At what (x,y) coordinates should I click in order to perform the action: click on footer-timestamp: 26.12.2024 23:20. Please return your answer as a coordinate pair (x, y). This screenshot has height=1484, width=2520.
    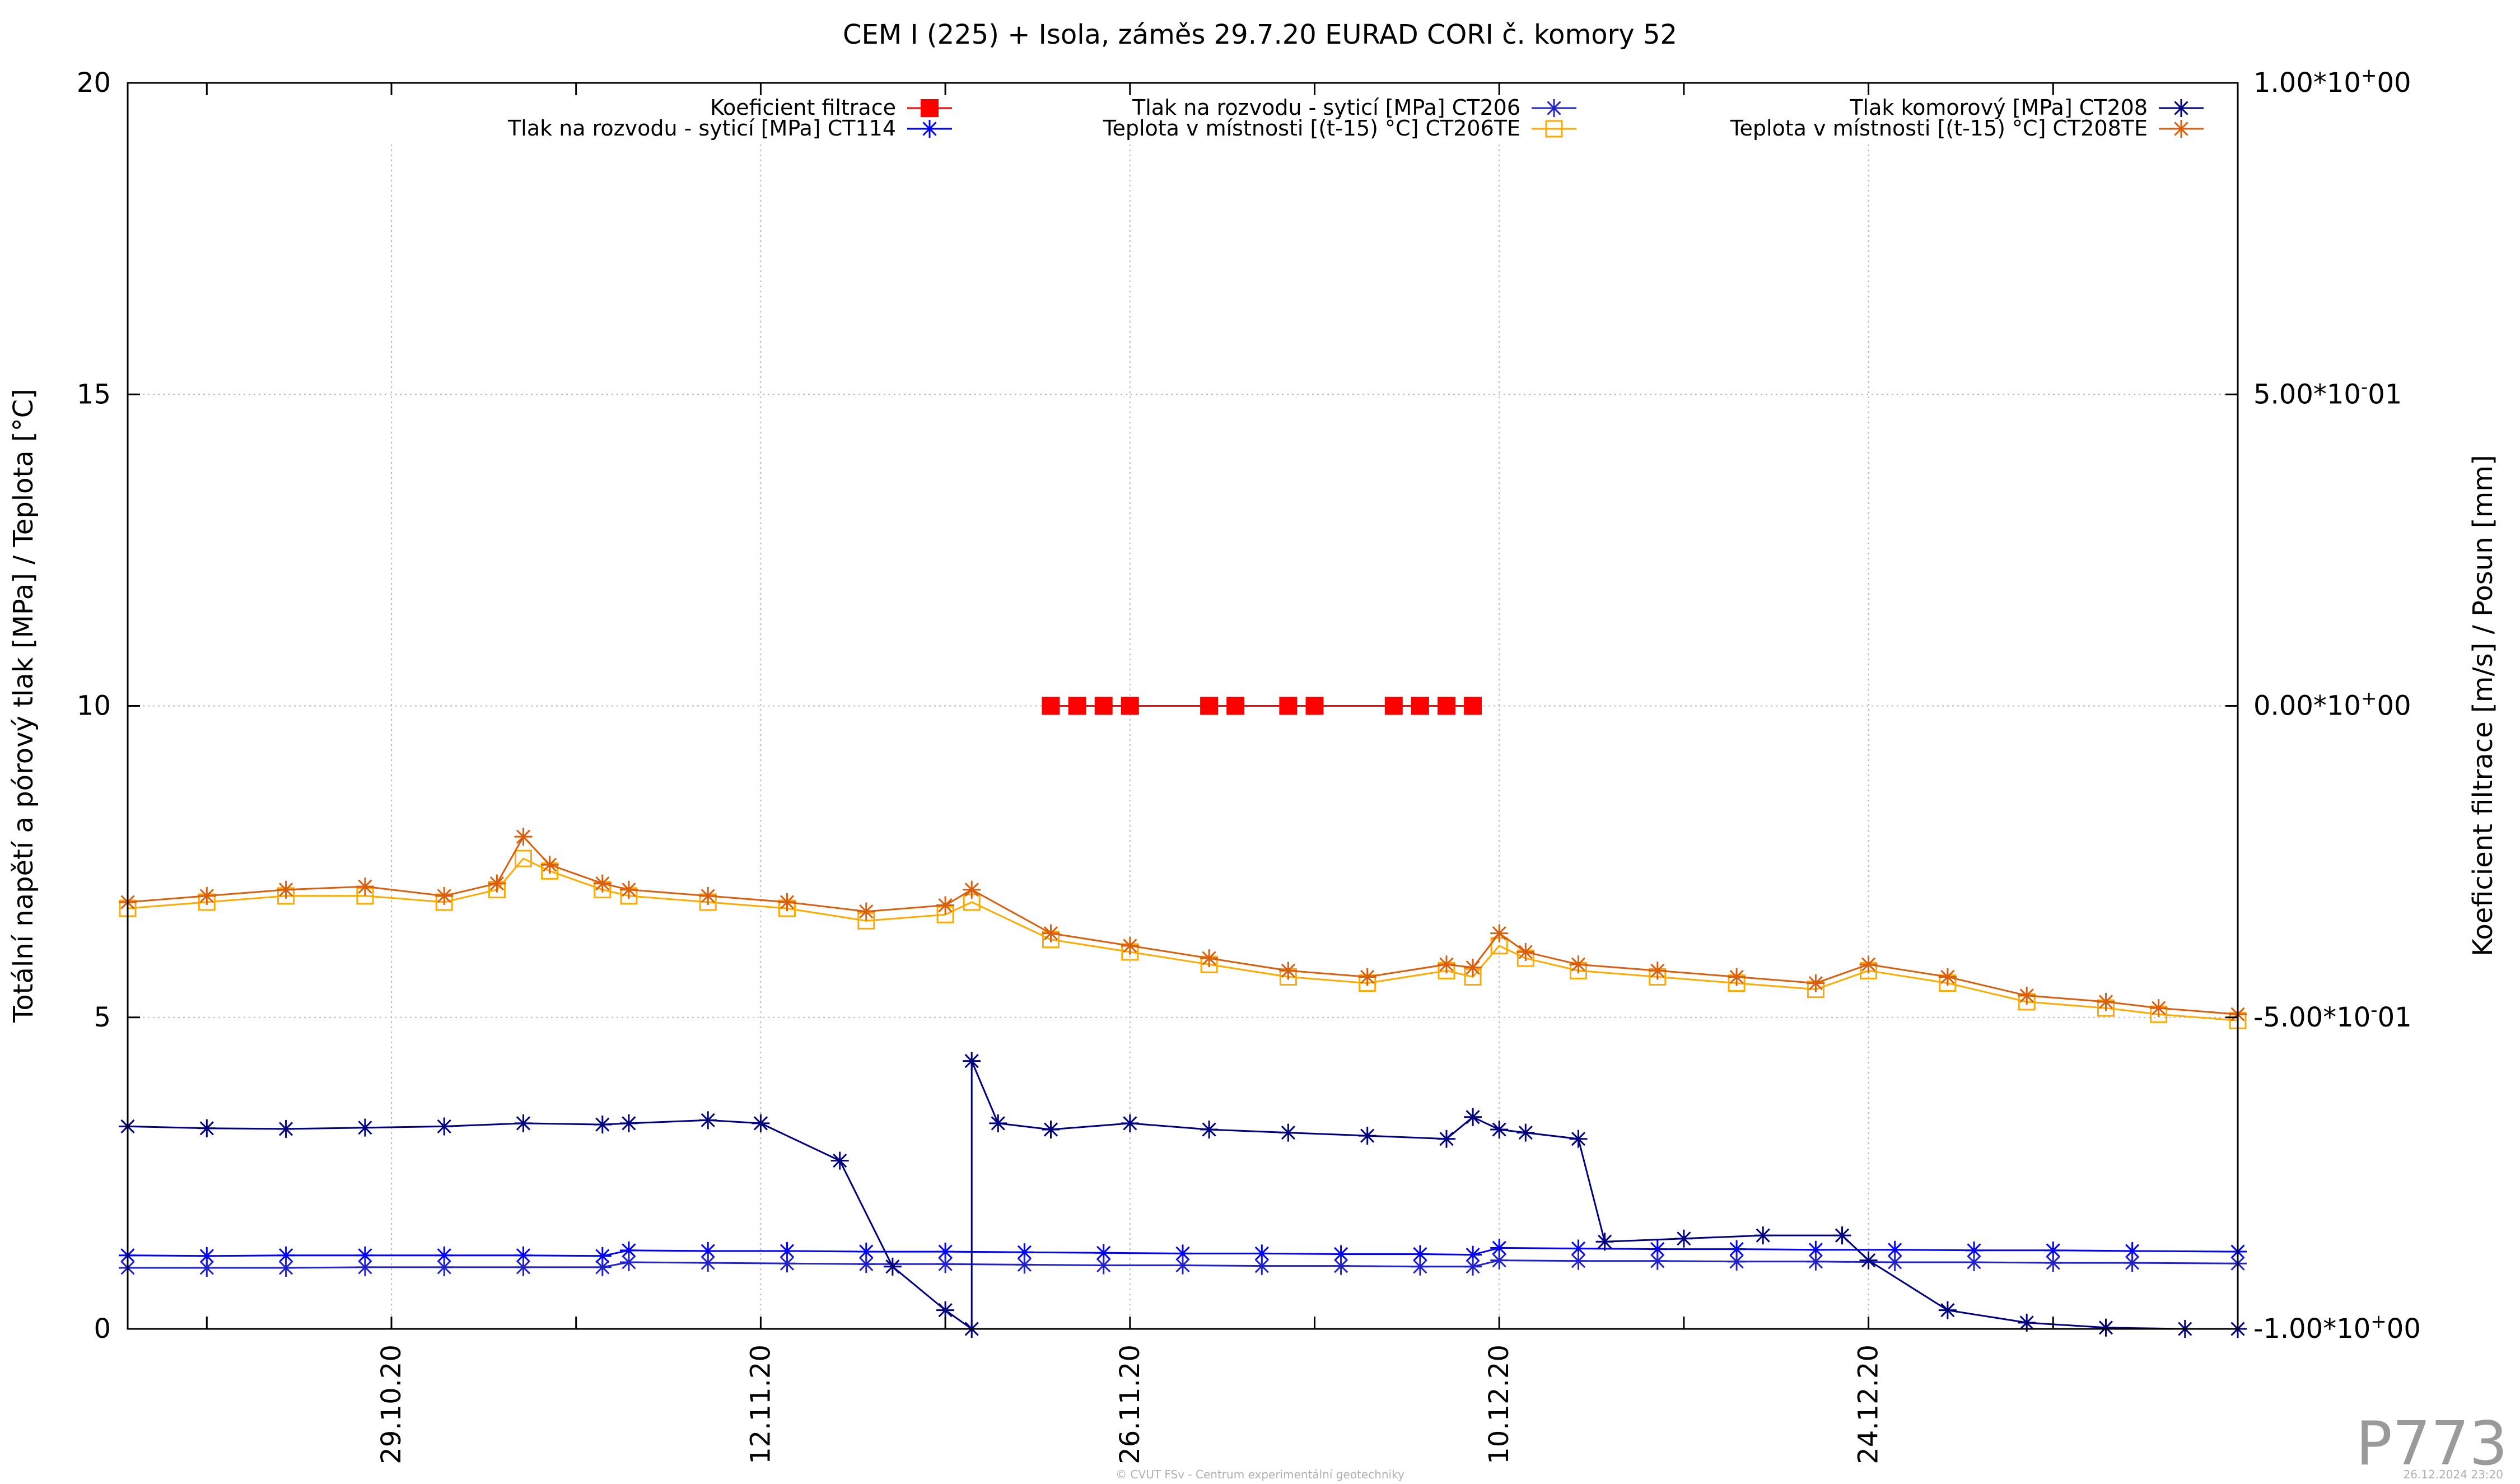
    Looking at the image, I should click on (2453, 1474).